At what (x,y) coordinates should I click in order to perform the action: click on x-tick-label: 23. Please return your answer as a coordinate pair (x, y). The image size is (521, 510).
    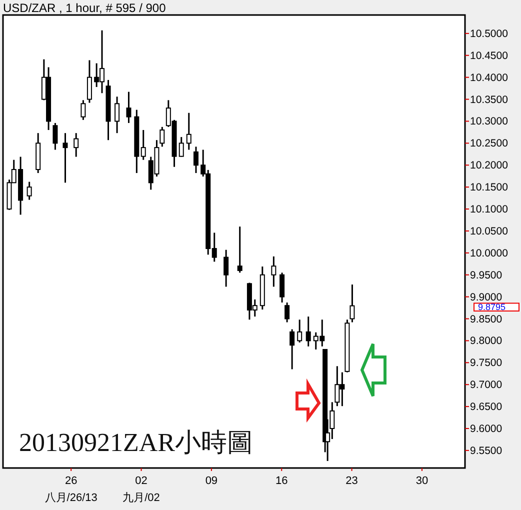
    Looking at the image, I should click on (352, 481).